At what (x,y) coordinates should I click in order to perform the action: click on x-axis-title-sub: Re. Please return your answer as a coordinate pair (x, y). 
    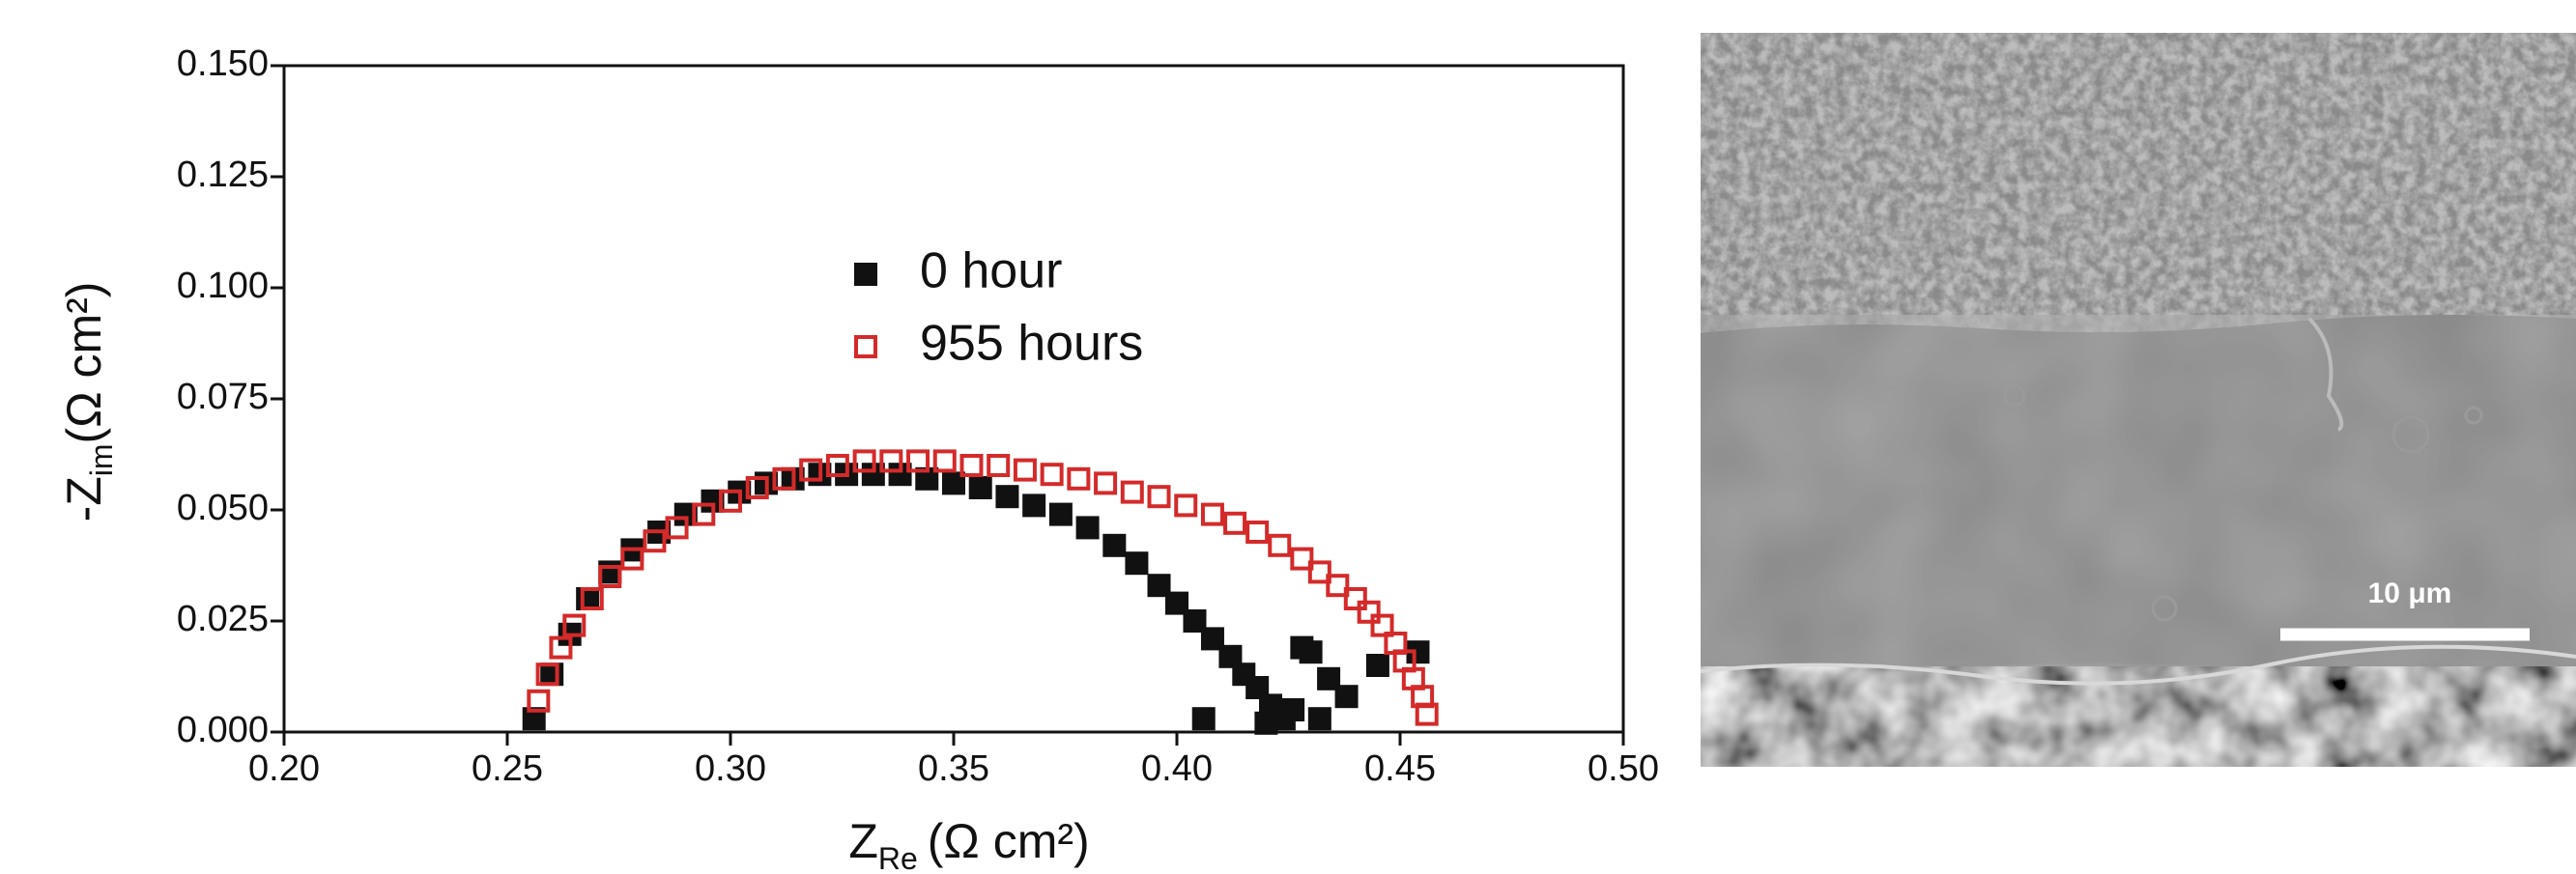
    Looking at the image, I should click on (898, 857).